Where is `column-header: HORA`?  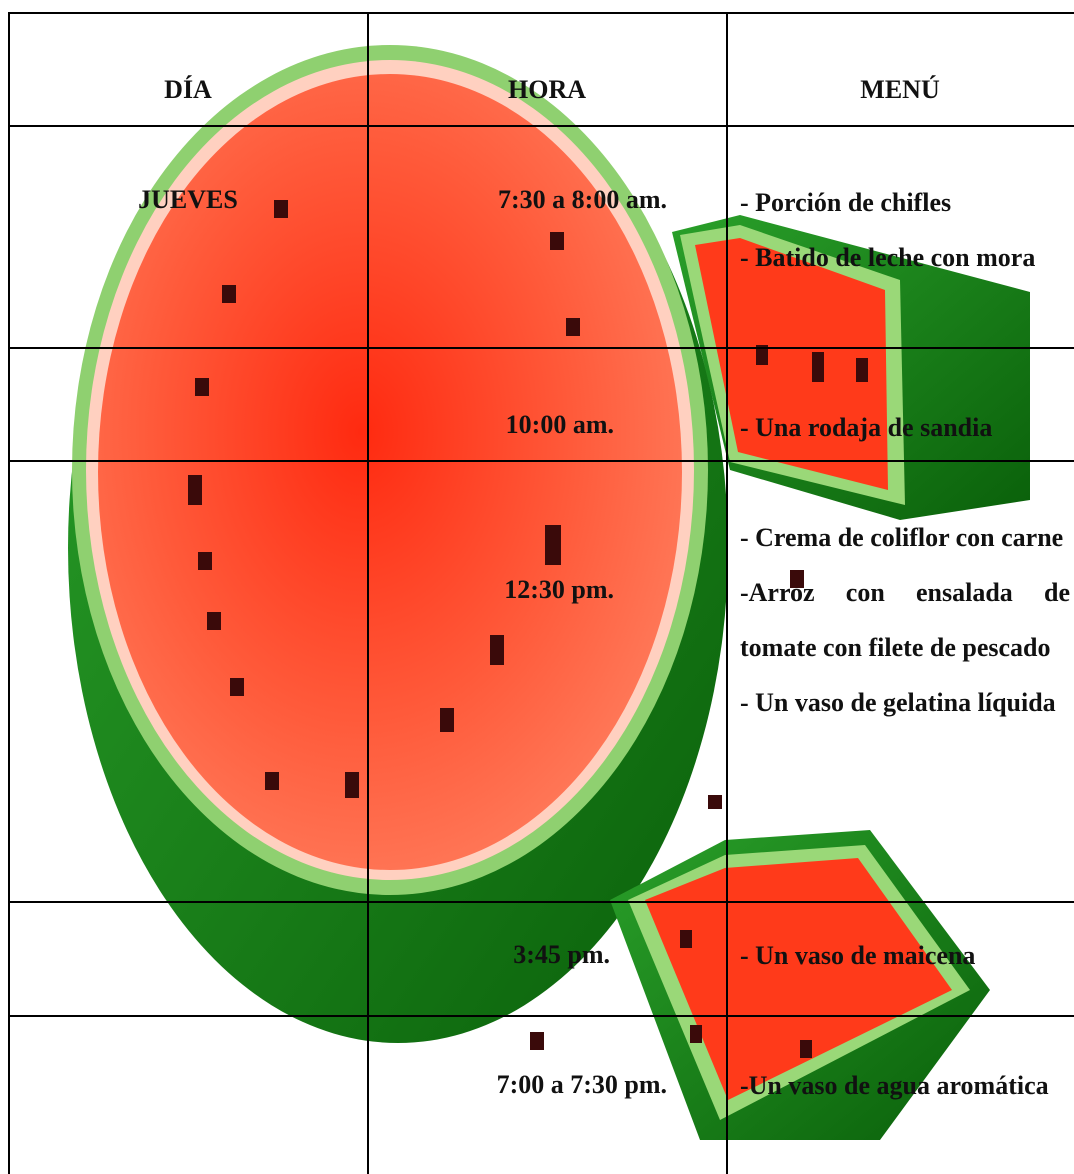 column-header: HORA is located at coordinates (547, 89).